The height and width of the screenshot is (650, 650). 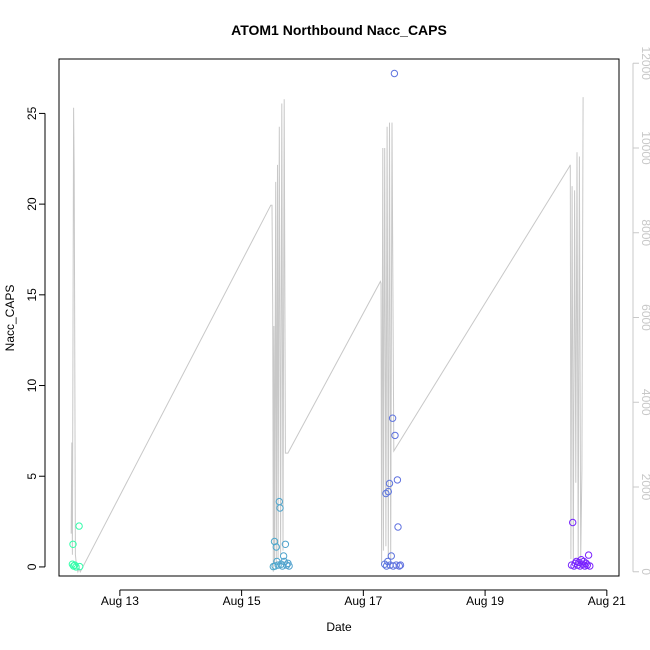 What do you see at coordinates (32, 113) in the screenshot?
I see `y-tick-label: 25` at bounding box center [32, 113].